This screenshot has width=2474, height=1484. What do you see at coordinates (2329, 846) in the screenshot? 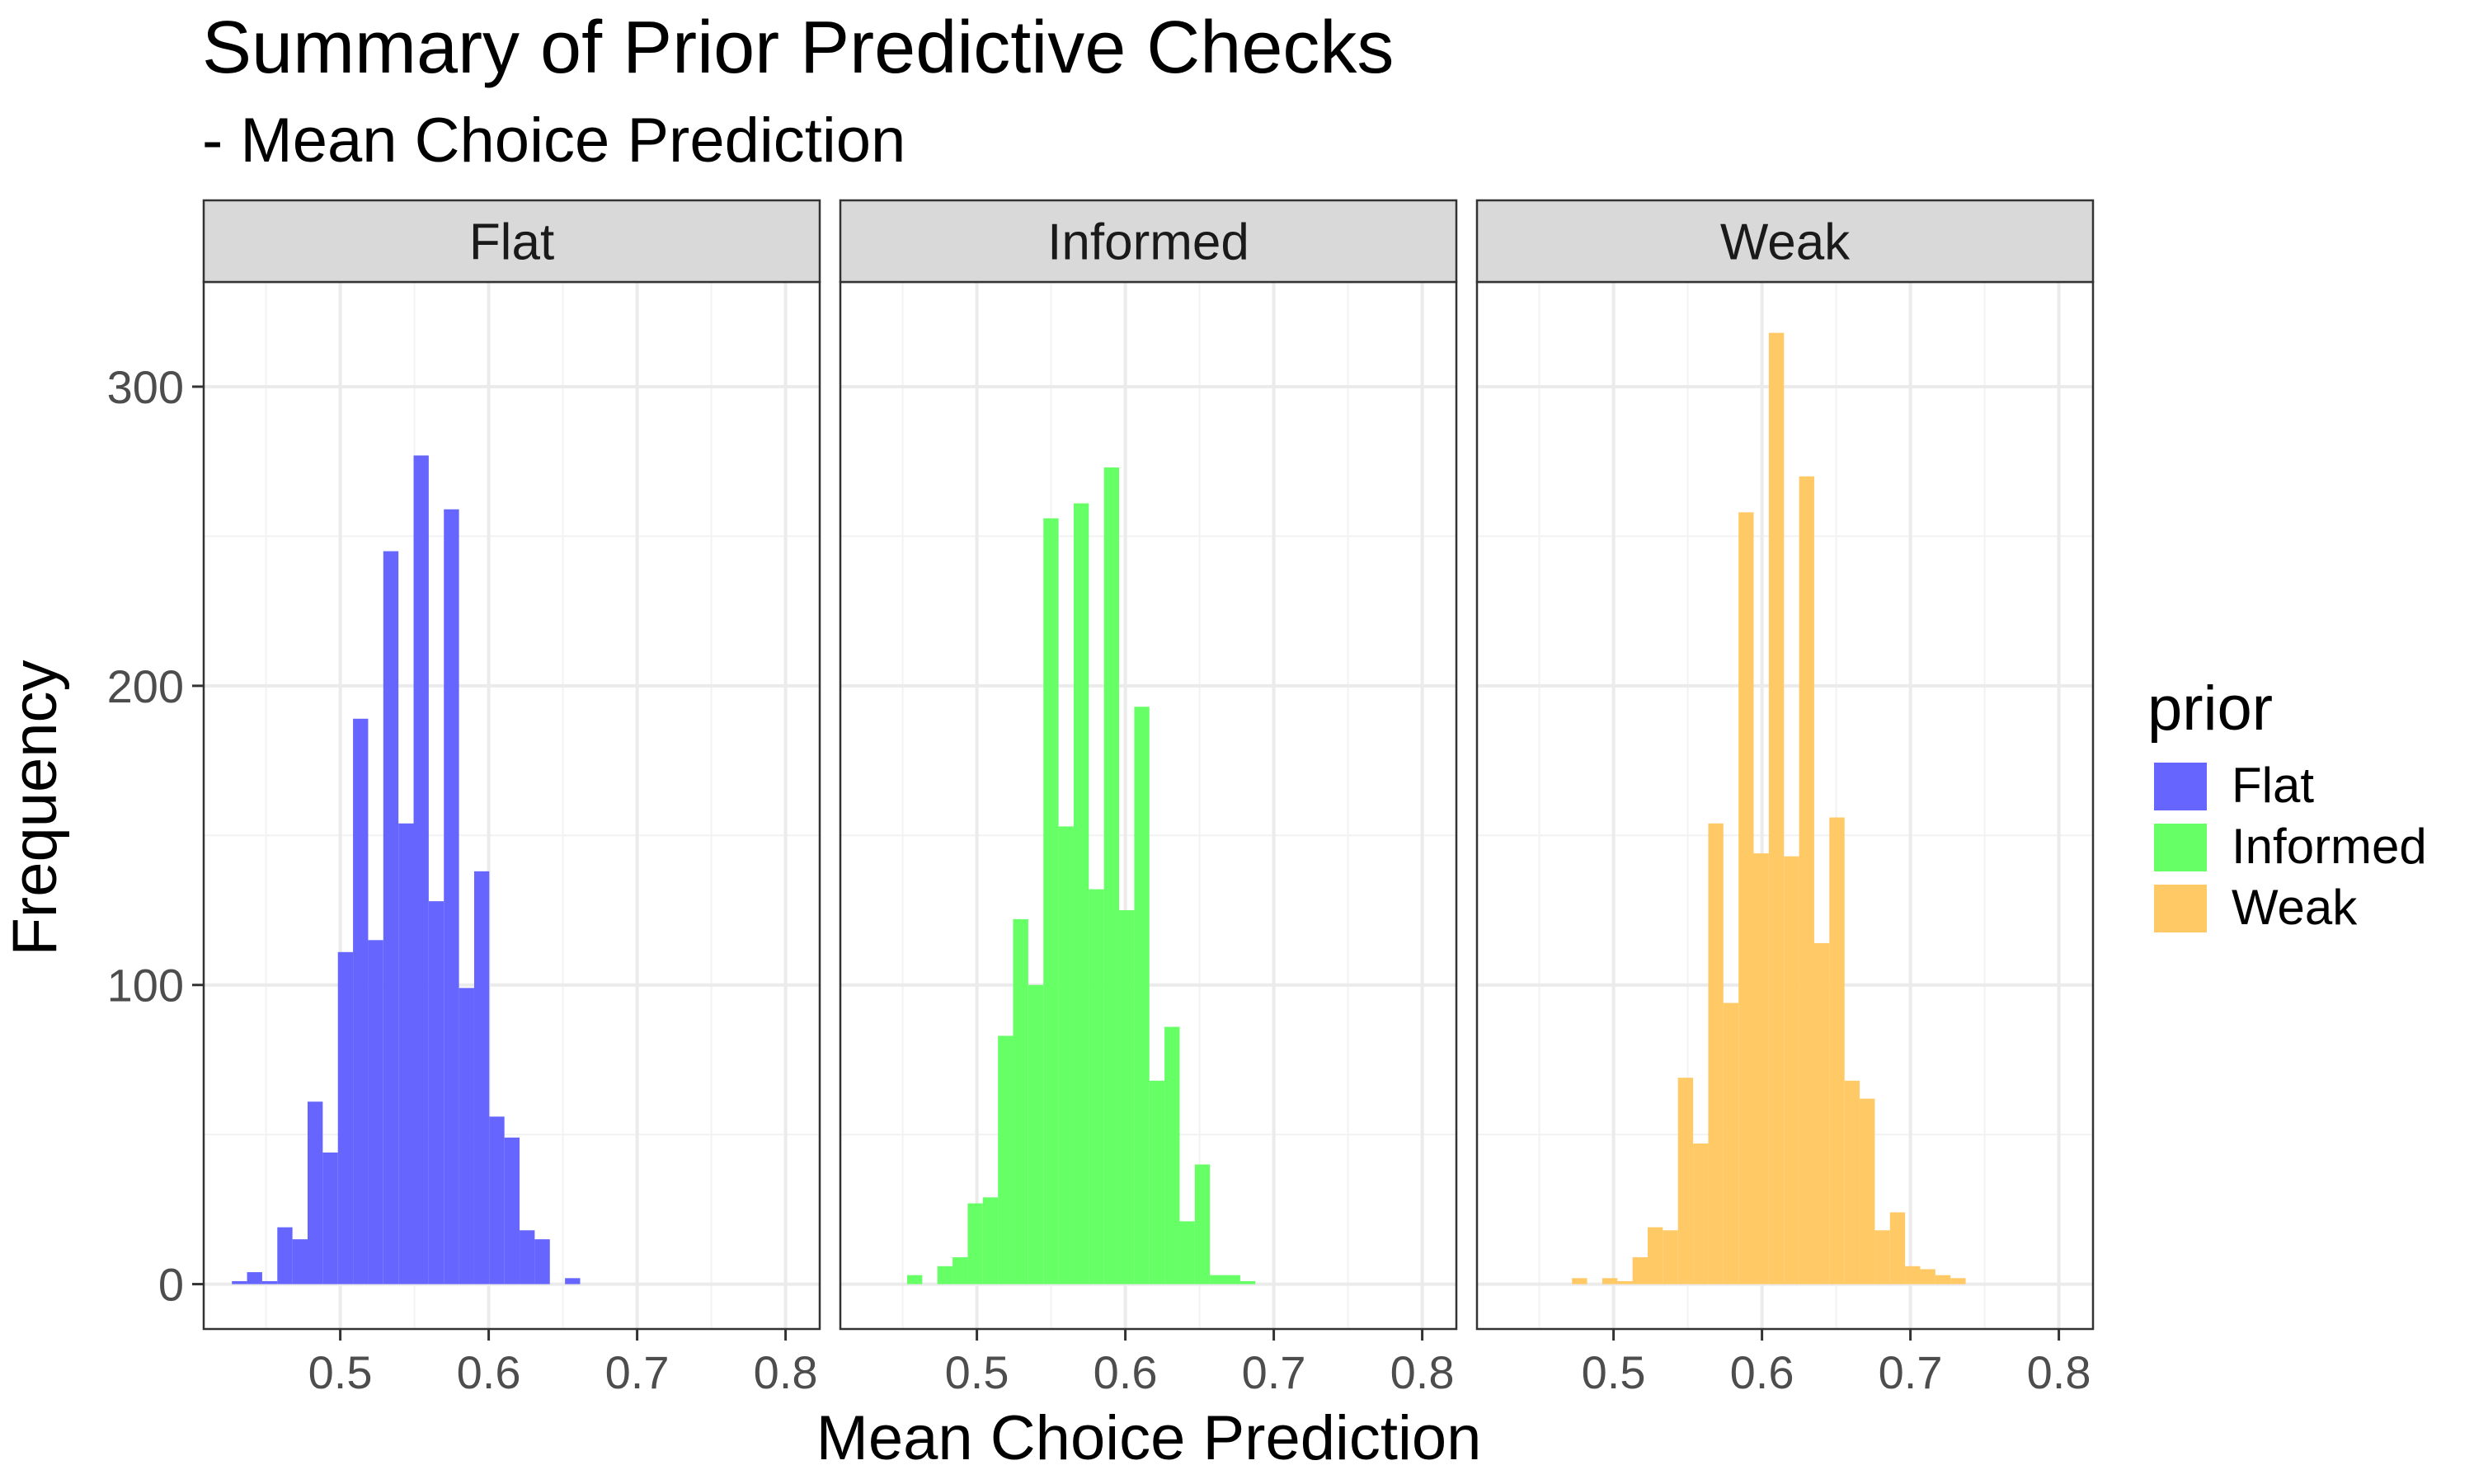
I see `legend-label-informed: Informed` at bounding box center [2329, 846].